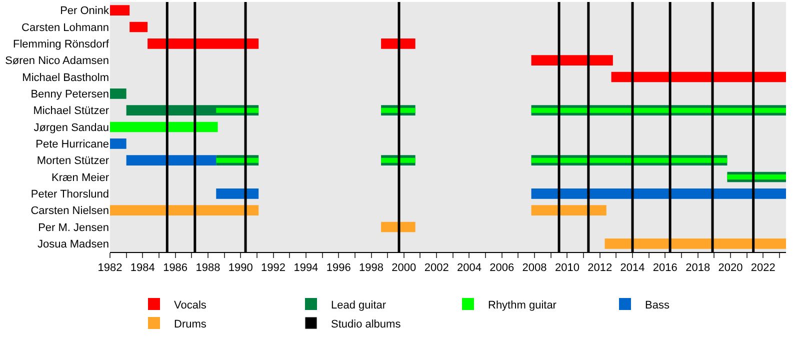  Describe the element at coordinates (600, 268) in the screenshot. I see `x-tick-label: 2012` at that location.